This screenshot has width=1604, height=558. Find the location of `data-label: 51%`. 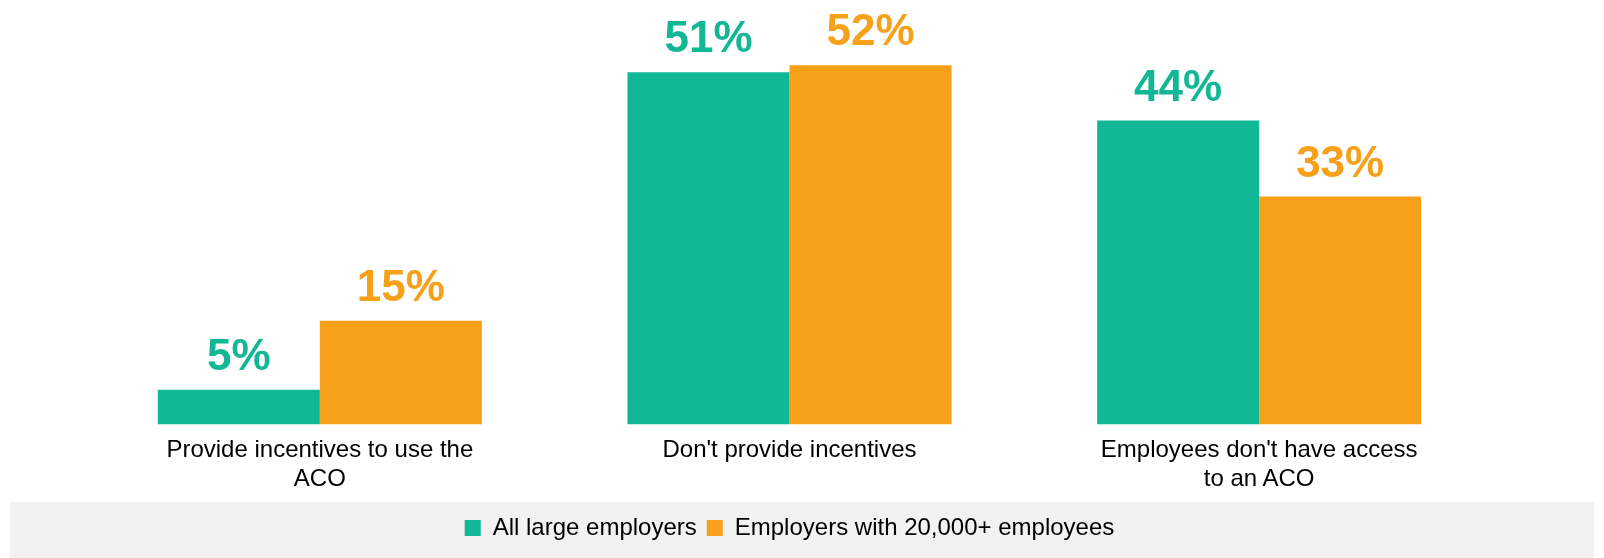

data-label: 51% is located at coordinates (708, 37).